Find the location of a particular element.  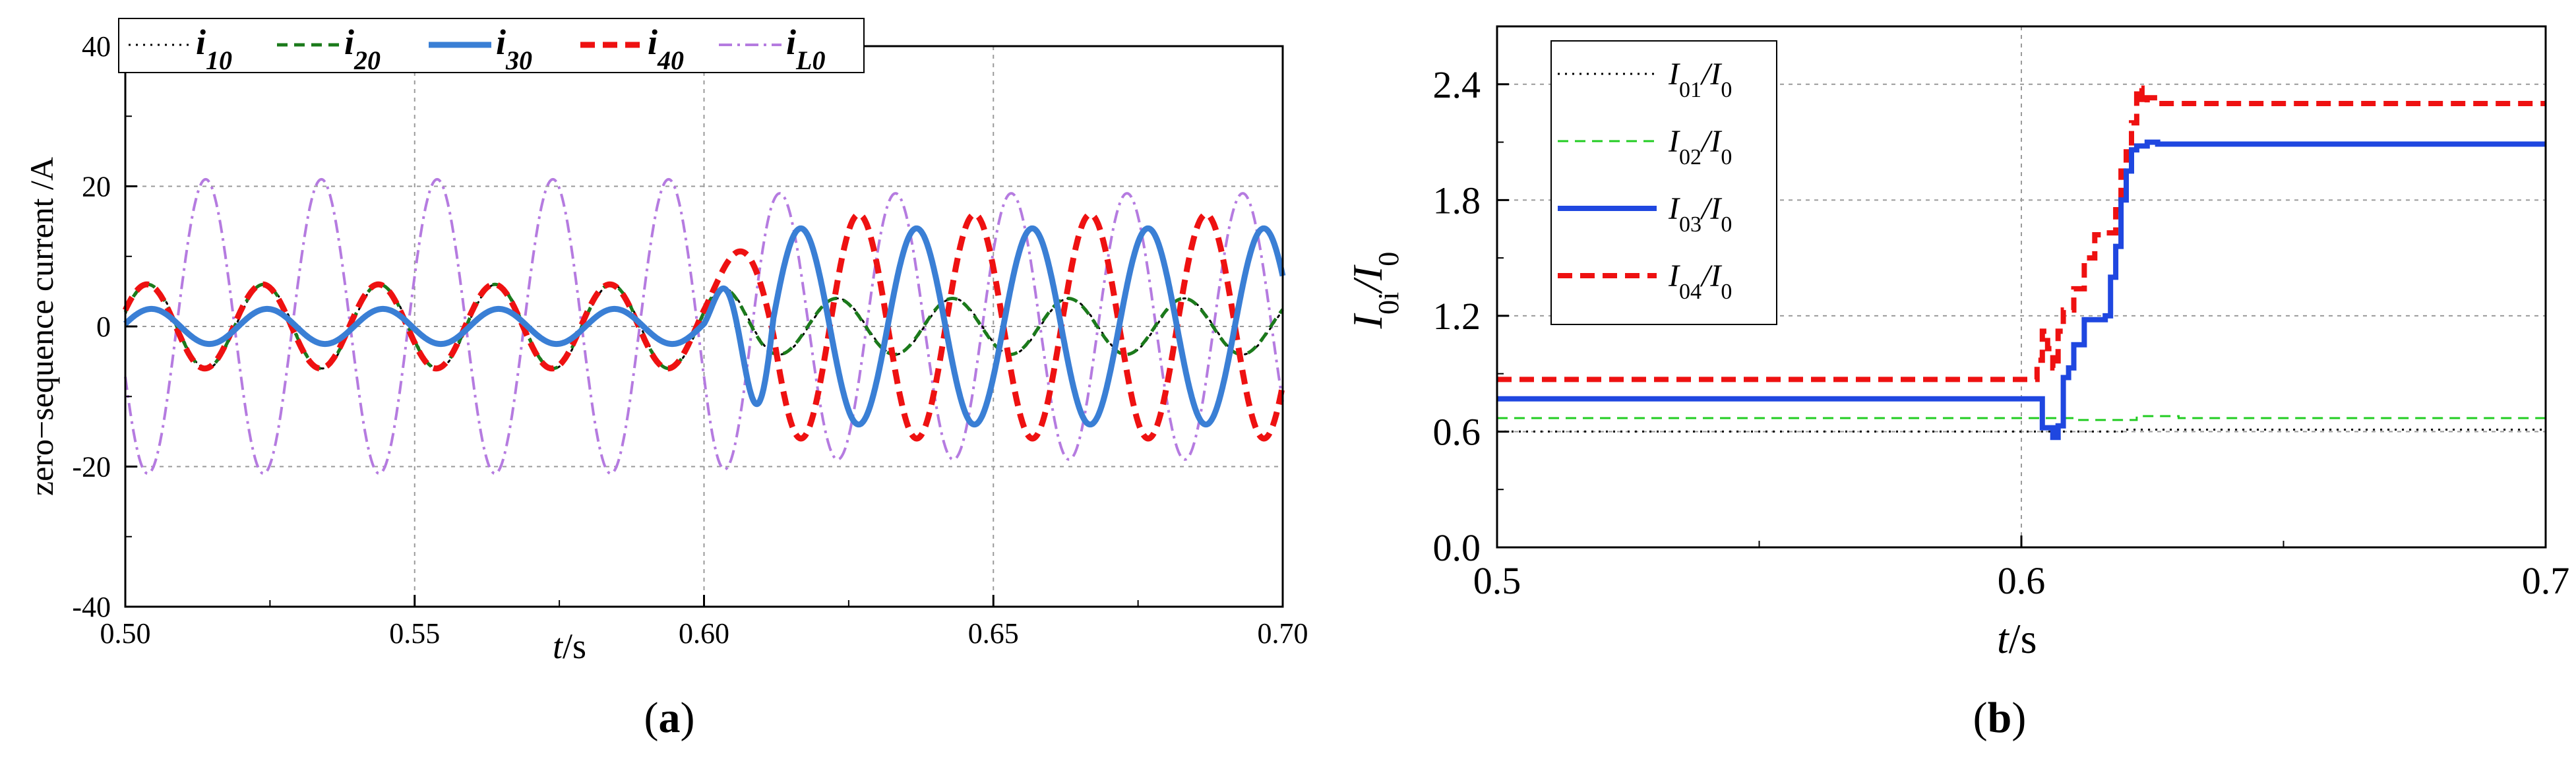

panel-b-ylabel: I0i/I0 is located at coordinates (1374, 291).